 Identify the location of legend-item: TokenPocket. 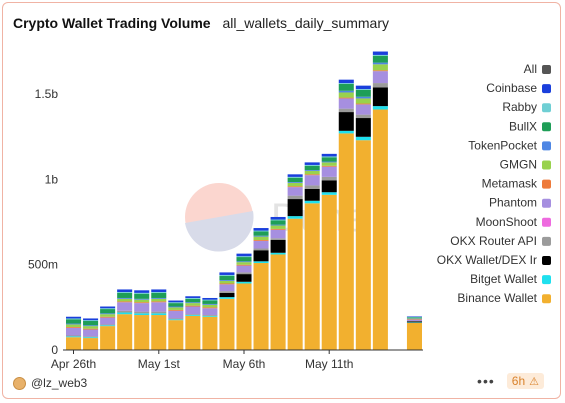
(509, 145).